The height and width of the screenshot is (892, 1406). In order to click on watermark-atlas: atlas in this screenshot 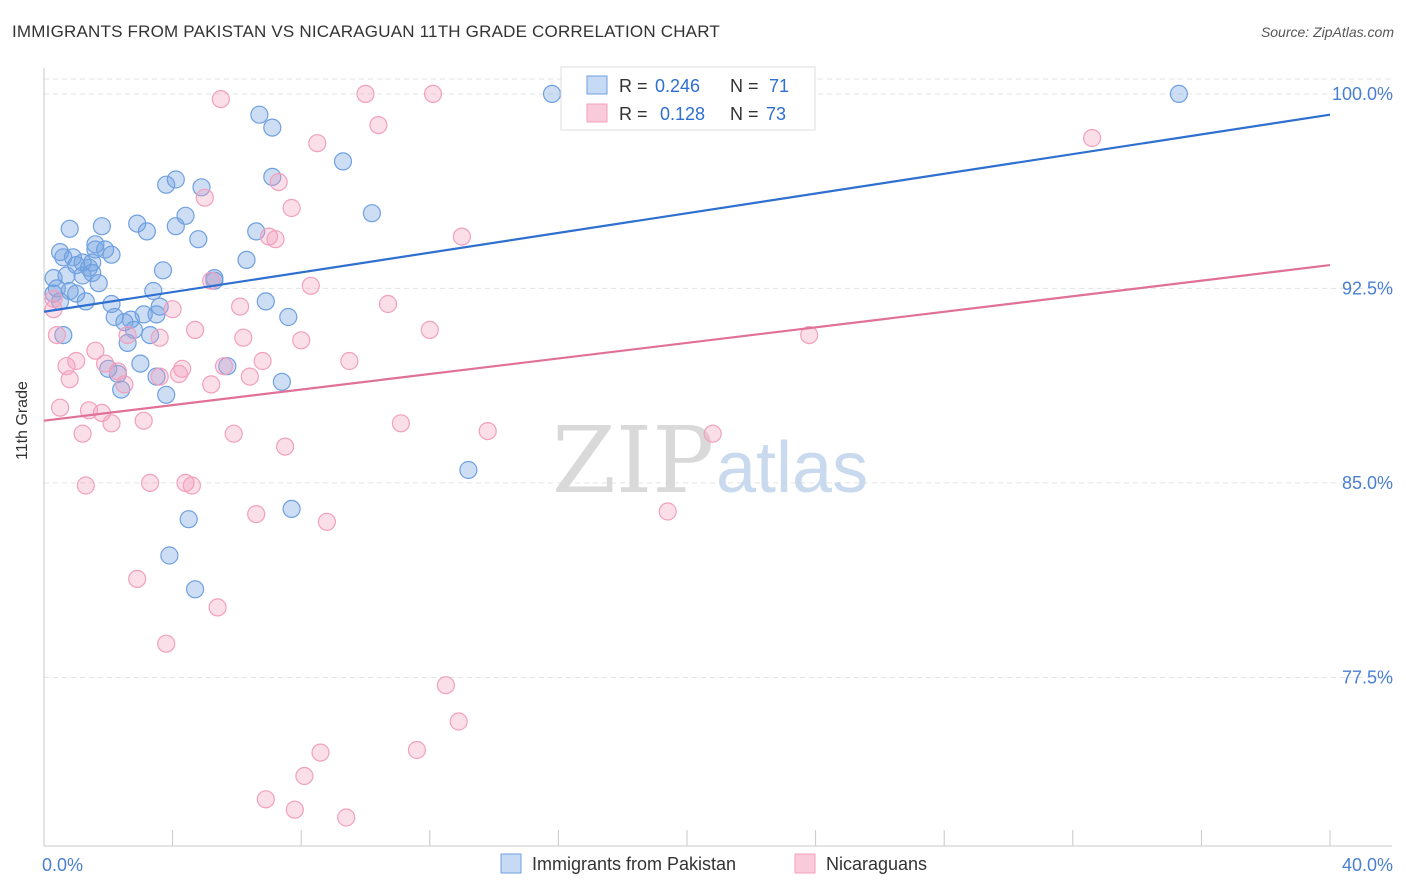, I will do `click(792, 468)`.